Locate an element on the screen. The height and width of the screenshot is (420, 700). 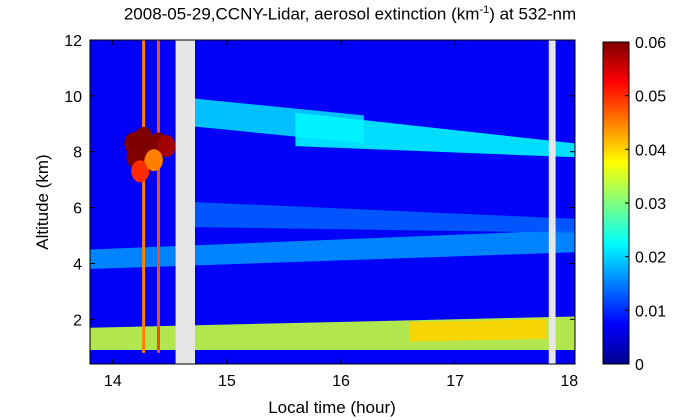
colorbar-scale is located at coordinates (616, 203).